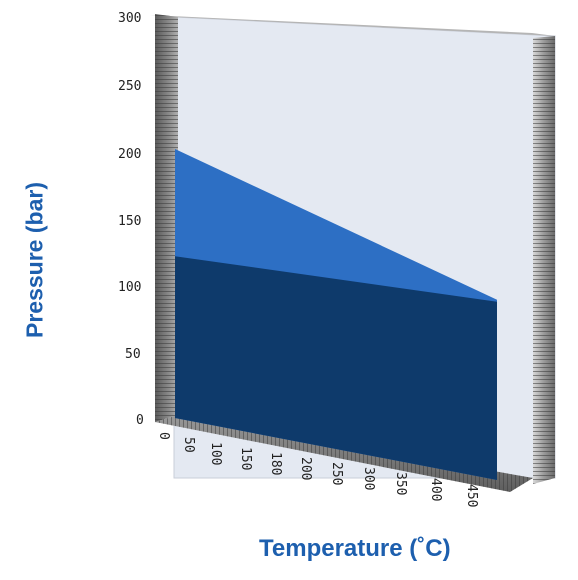 This screenshot has height=580, width=578. I want to click on y-tick-label: 50, so click(133, 354).